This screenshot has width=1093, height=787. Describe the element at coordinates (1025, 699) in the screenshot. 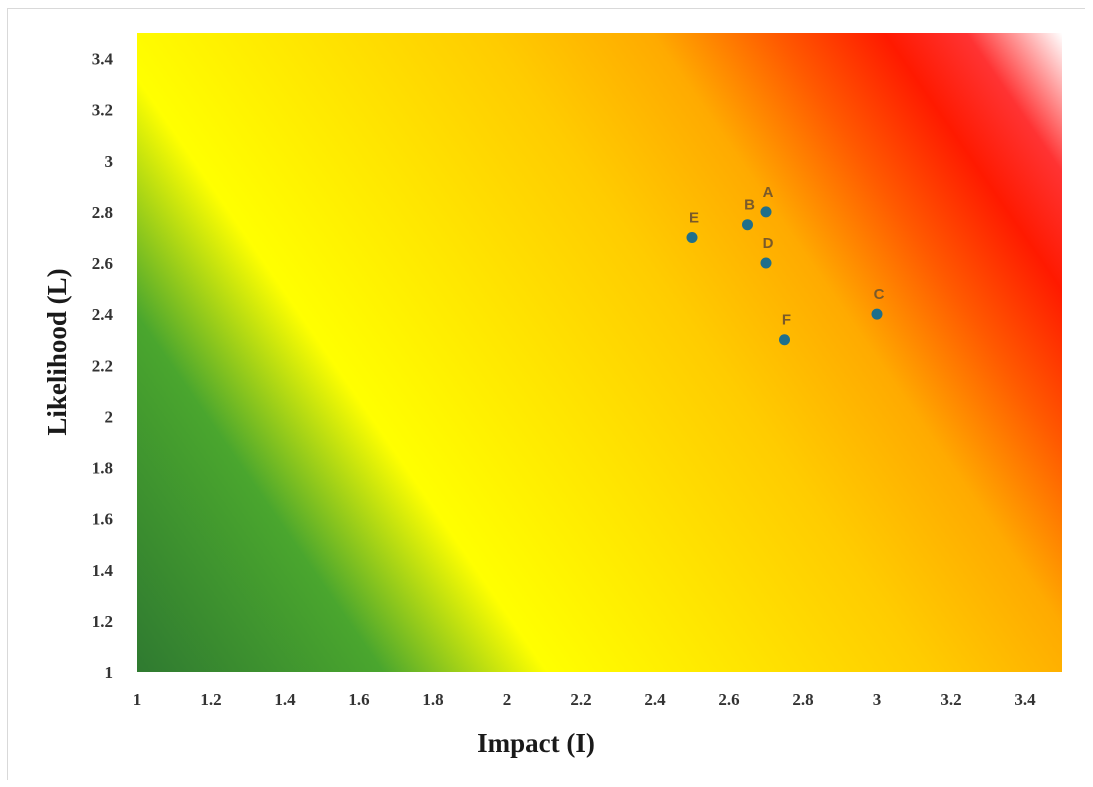

I see `x-tick-label: 3.4` at that location.